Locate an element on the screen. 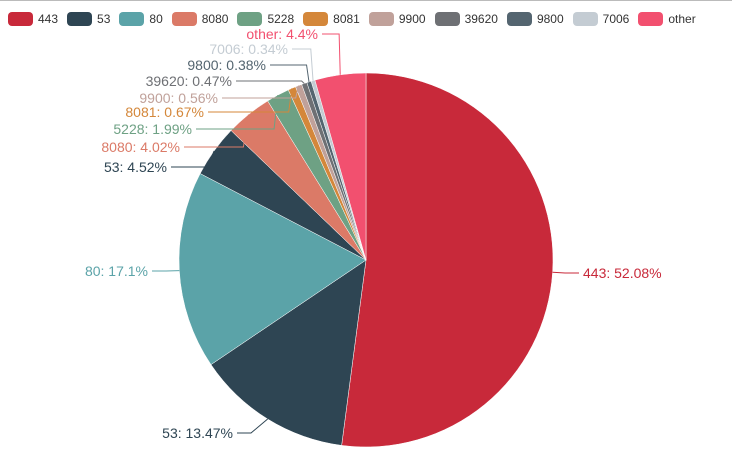 This screenshot has height=468, width=732. slice-label: other: 4.4% is located at coordinates (282, 34).